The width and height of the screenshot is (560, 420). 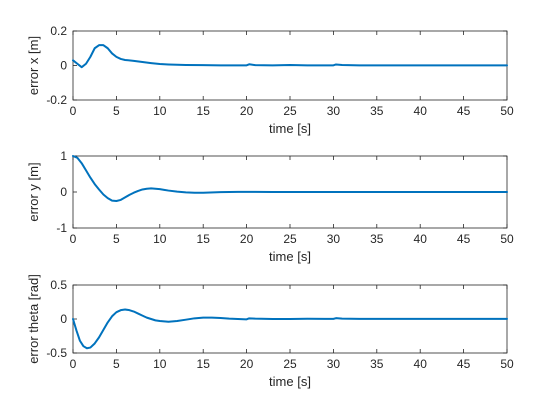 What do you see at coordinates (58, 285) in the screenshot?
I see `y-tick-label: 0.5` at bounding box center [58, 285].